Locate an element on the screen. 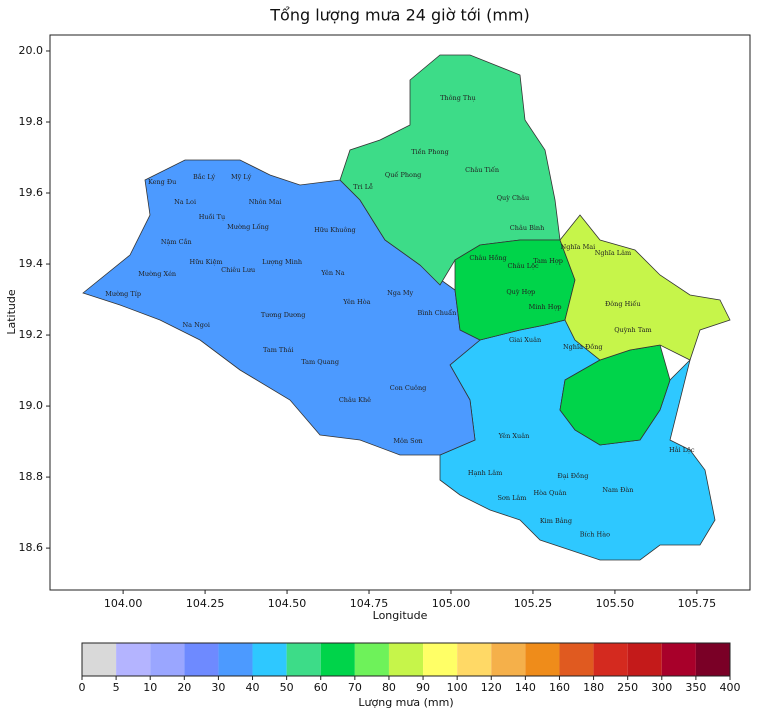  x-tick-label: 105.75 is located at coordinates (697, 603).